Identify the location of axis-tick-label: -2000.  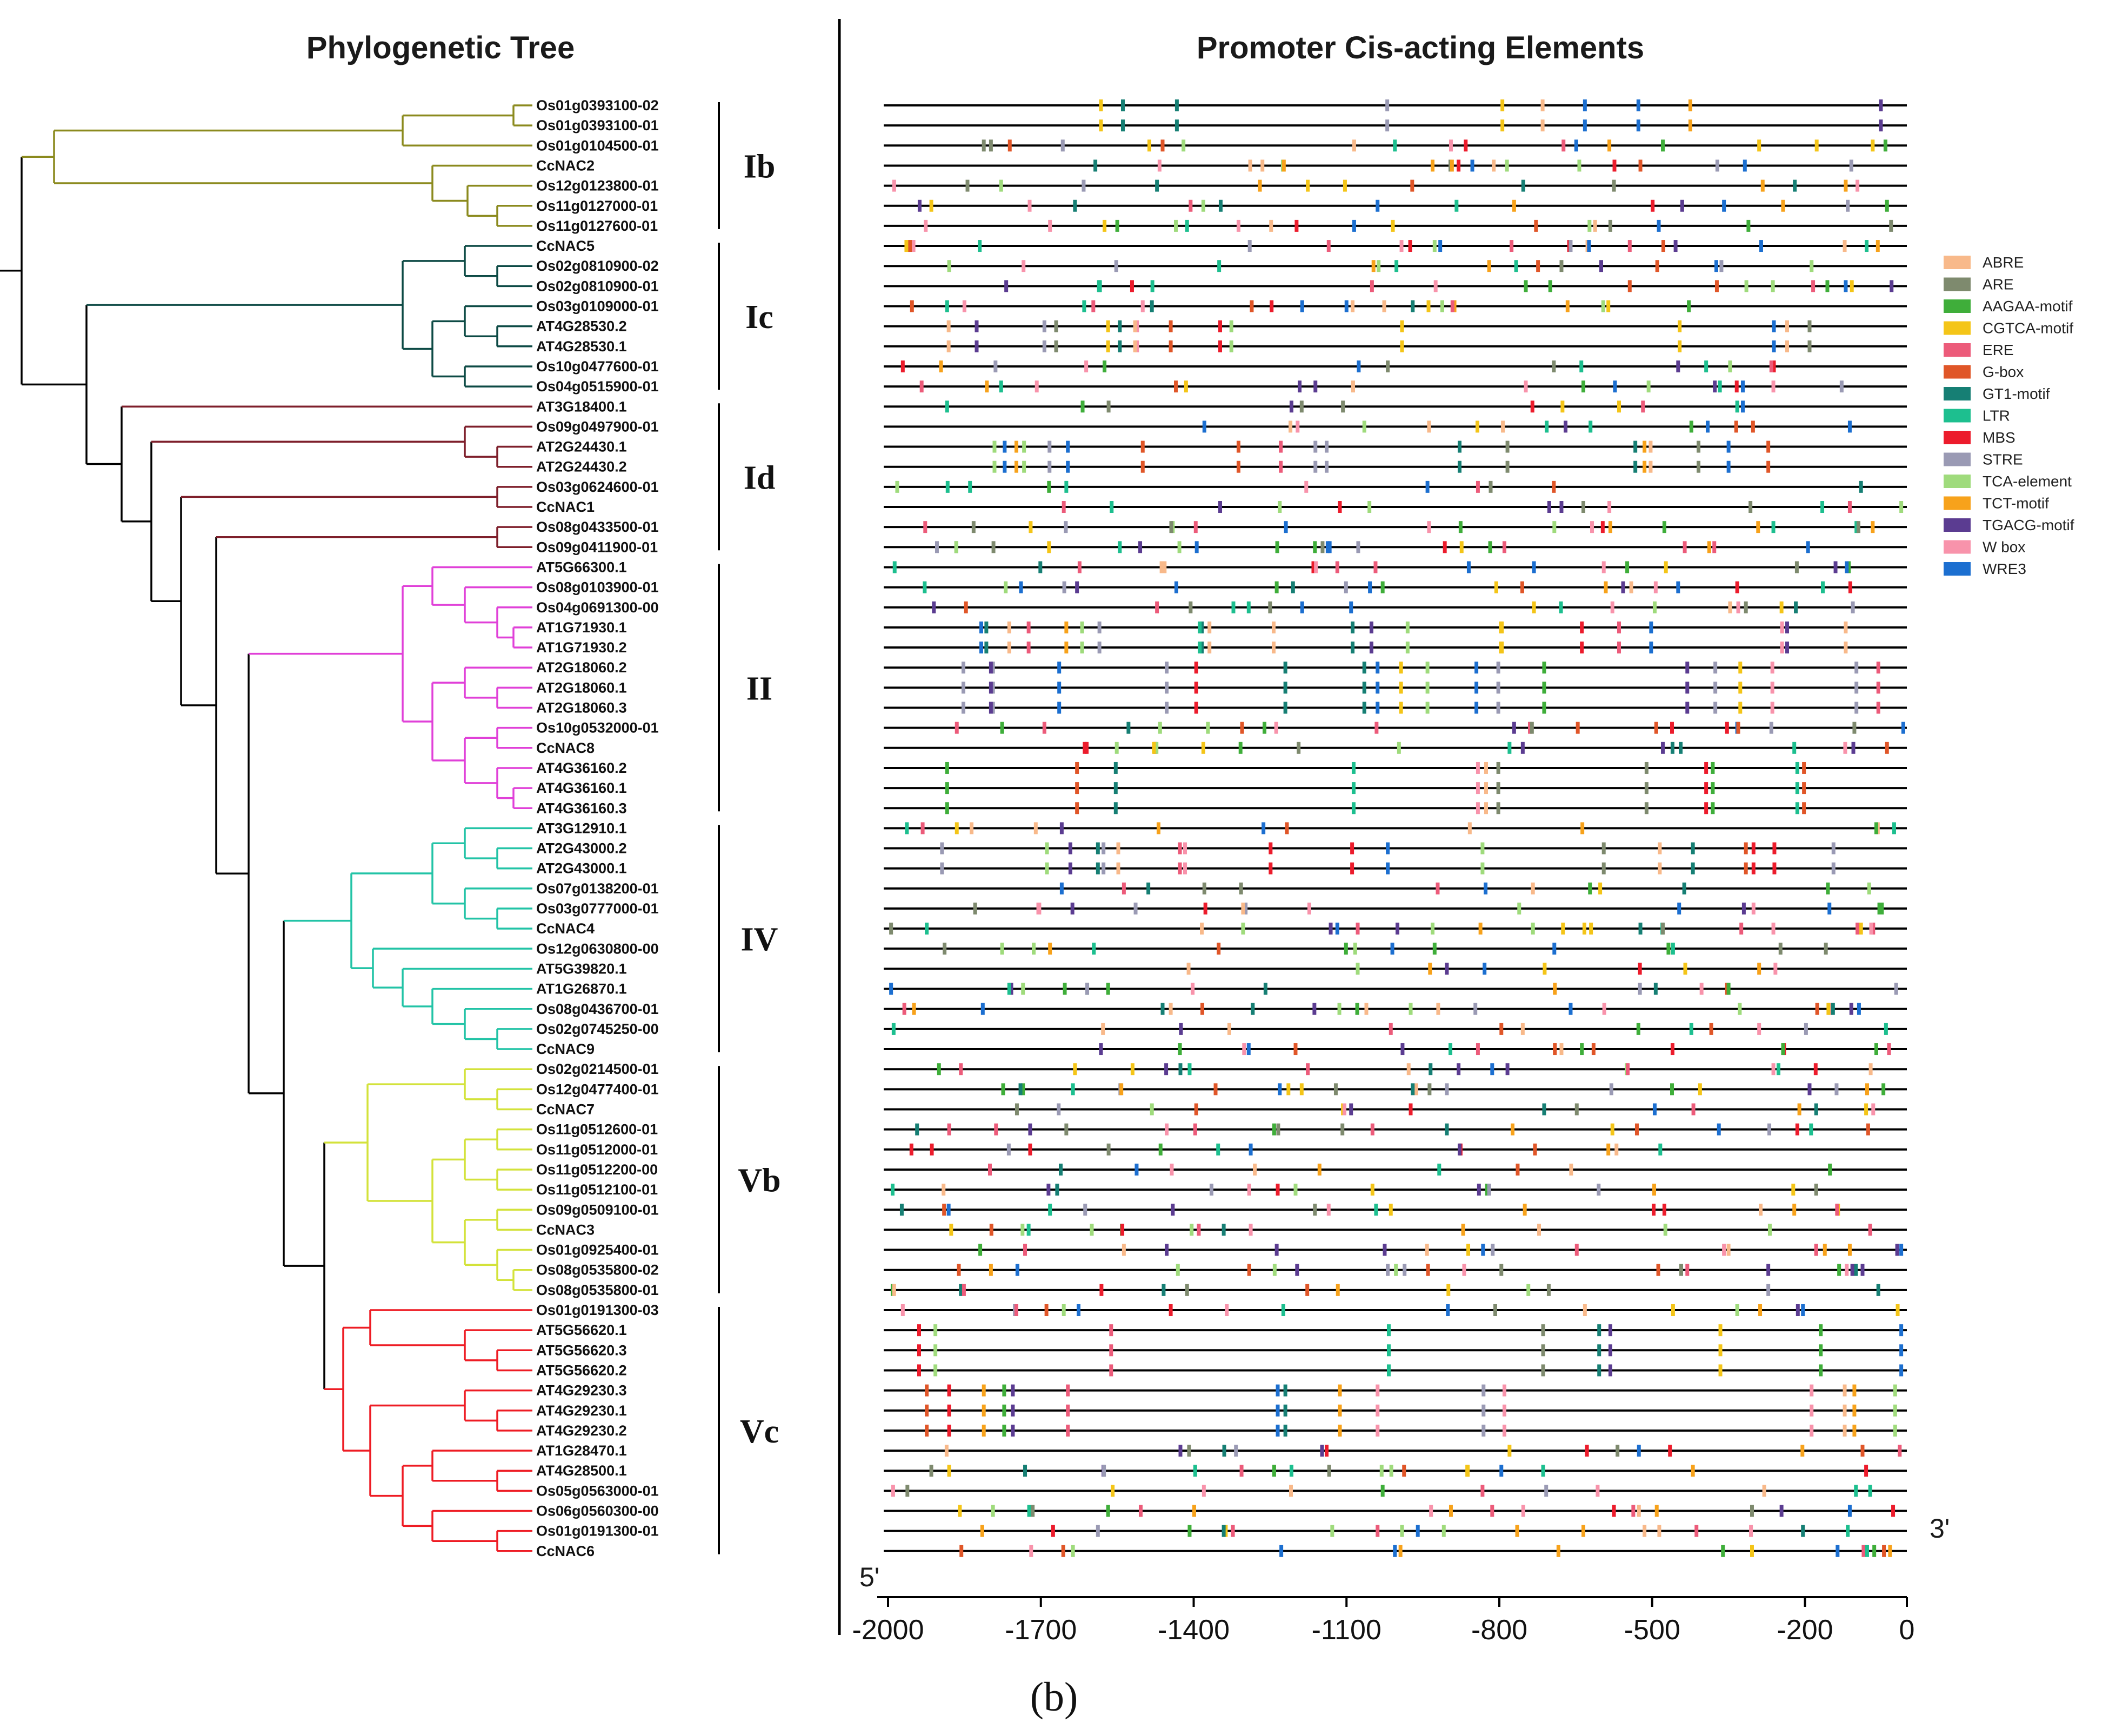
(888, 1630).